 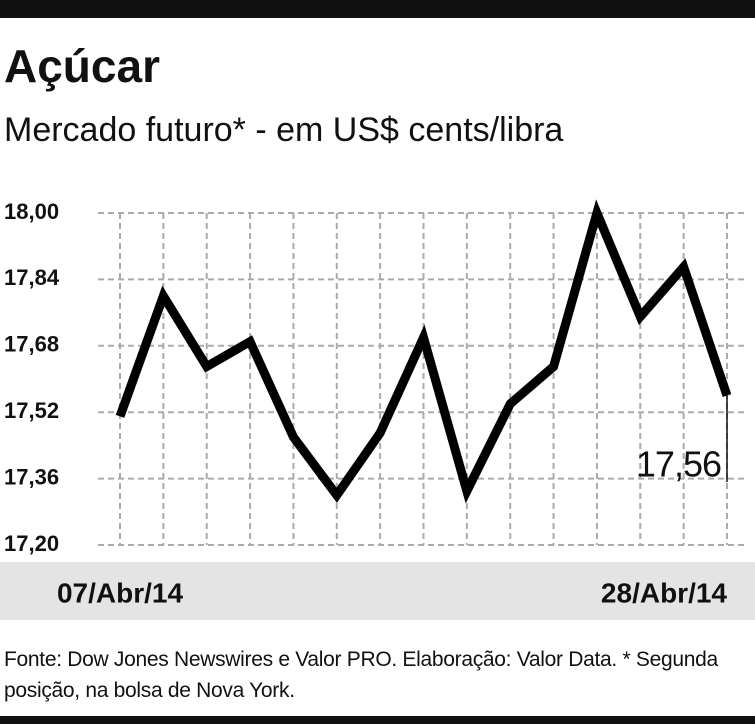 What do you see at coordinates (31, 344) in the screenshot?
I see `y-tick-label: 17,68` at bounding box center [31, 344].